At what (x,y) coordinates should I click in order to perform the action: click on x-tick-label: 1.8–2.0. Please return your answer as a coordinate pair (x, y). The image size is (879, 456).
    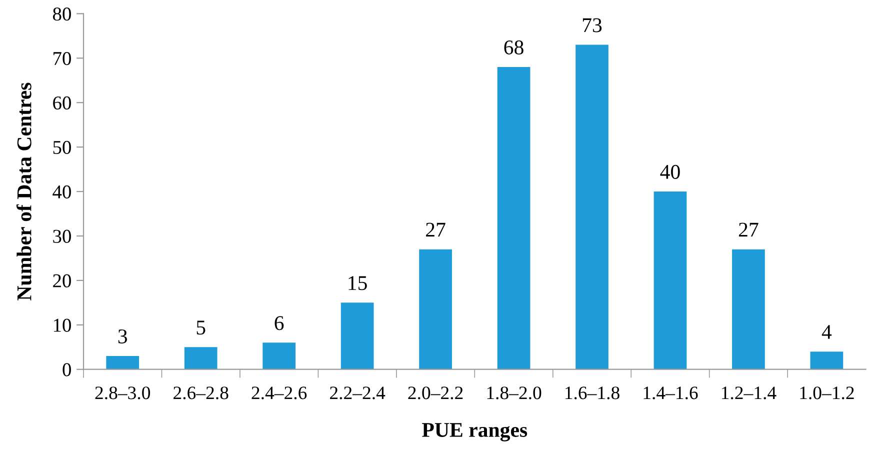
    Looking at the image, I should click on (514, 393).